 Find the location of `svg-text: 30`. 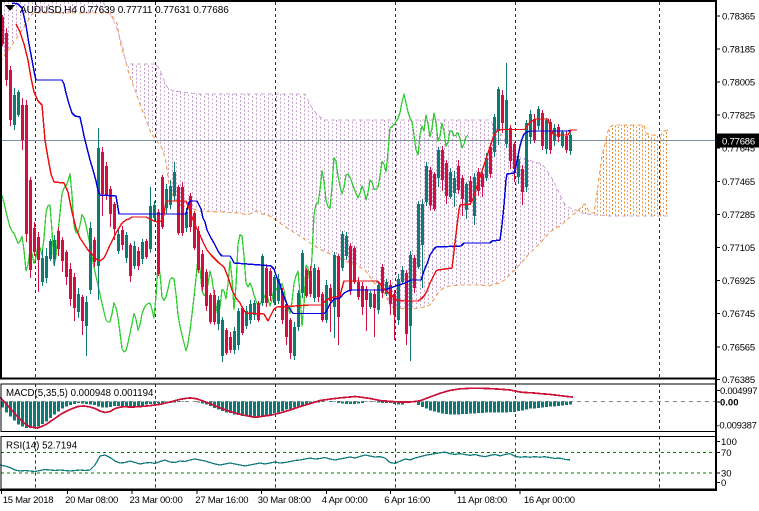

svg-text: 30 is located at coordinates (726, 474).